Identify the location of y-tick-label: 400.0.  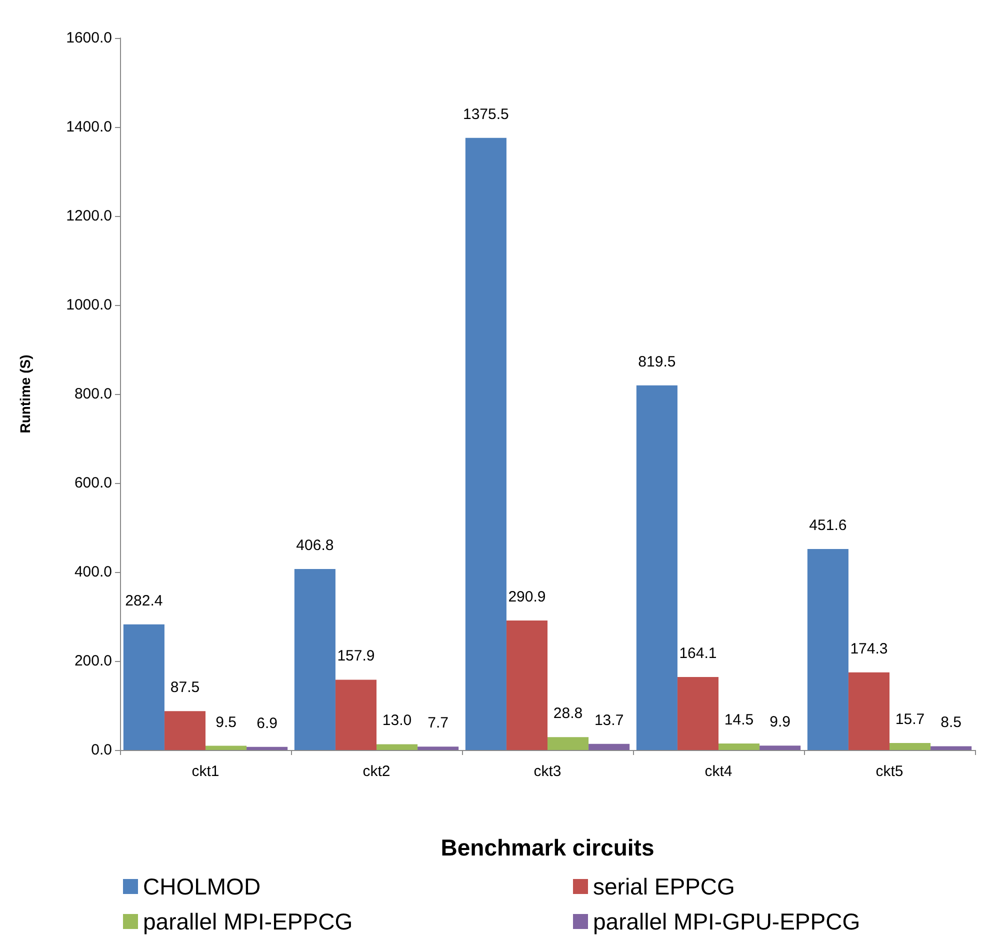
(93, 572).